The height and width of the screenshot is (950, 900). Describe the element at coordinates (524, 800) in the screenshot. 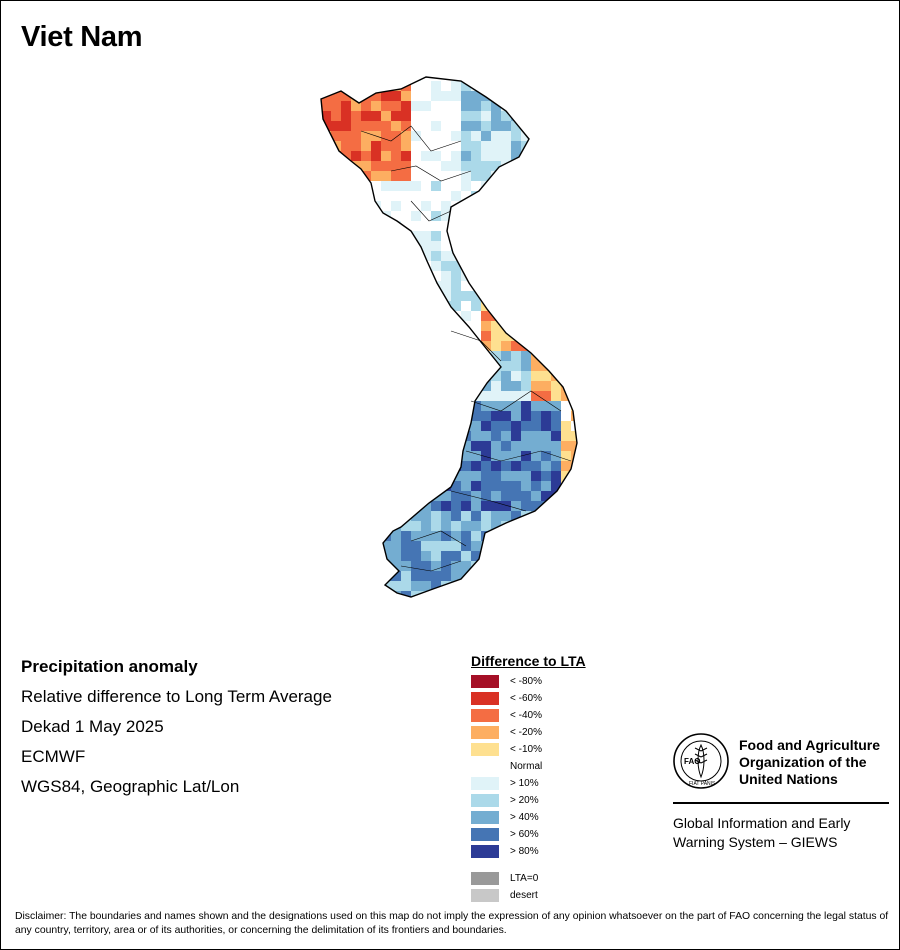

I see `legend-item-label: > 20%` at that location.